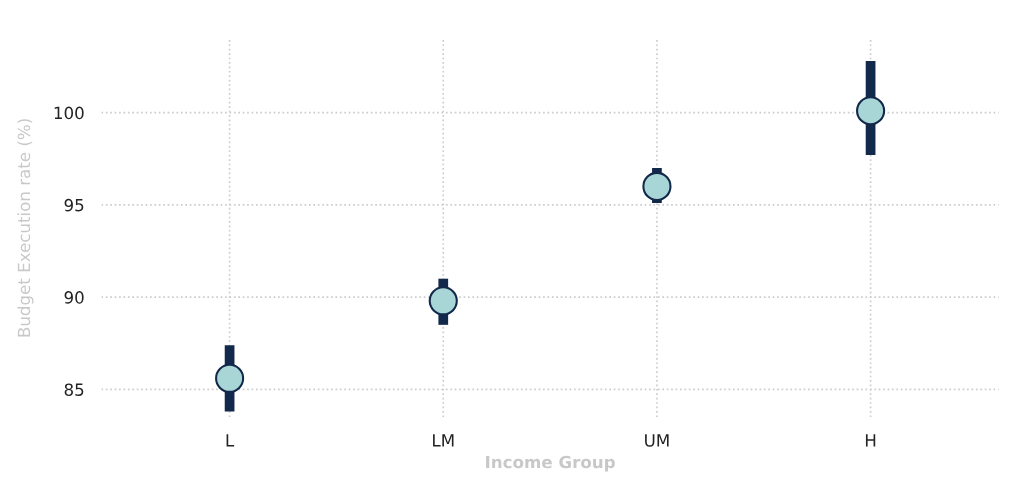 Image resolution: width=1014 pixels, height=485 pixels. I want to click on y-tick-label: 95, so click(74, 205).